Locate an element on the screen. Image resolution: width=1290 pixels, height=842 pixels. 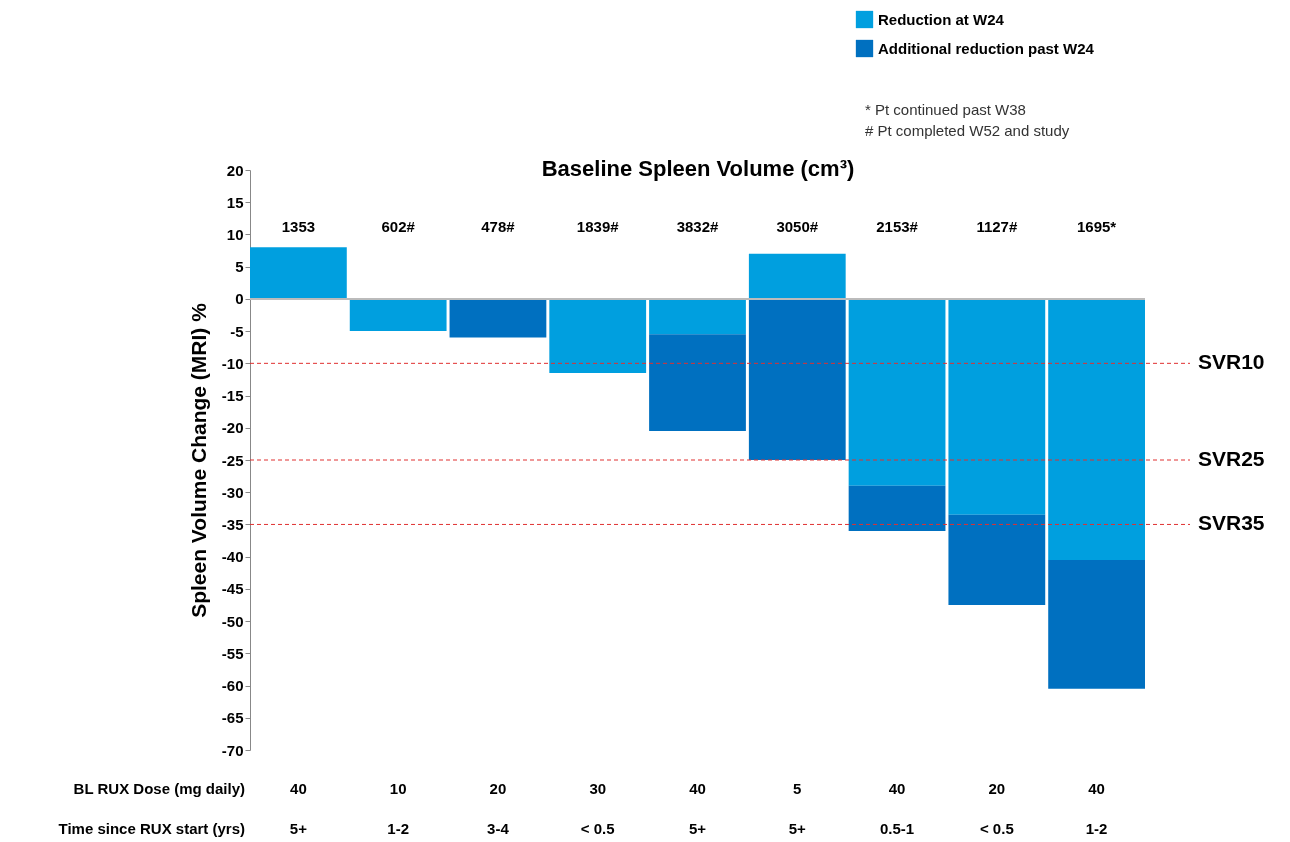
y-tick-label: -70 is located at coordinates (232, 750).